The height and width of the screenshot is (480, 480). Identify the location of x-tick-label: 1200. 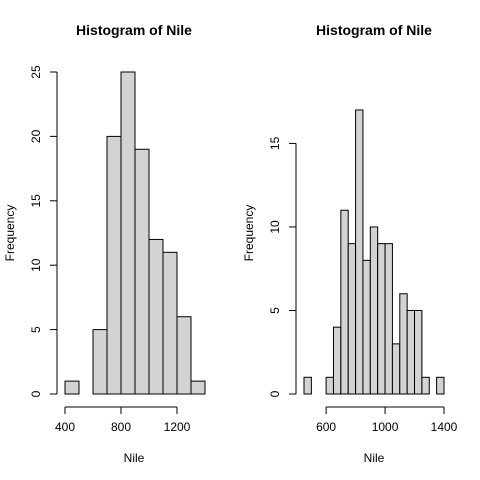
(177, 427).